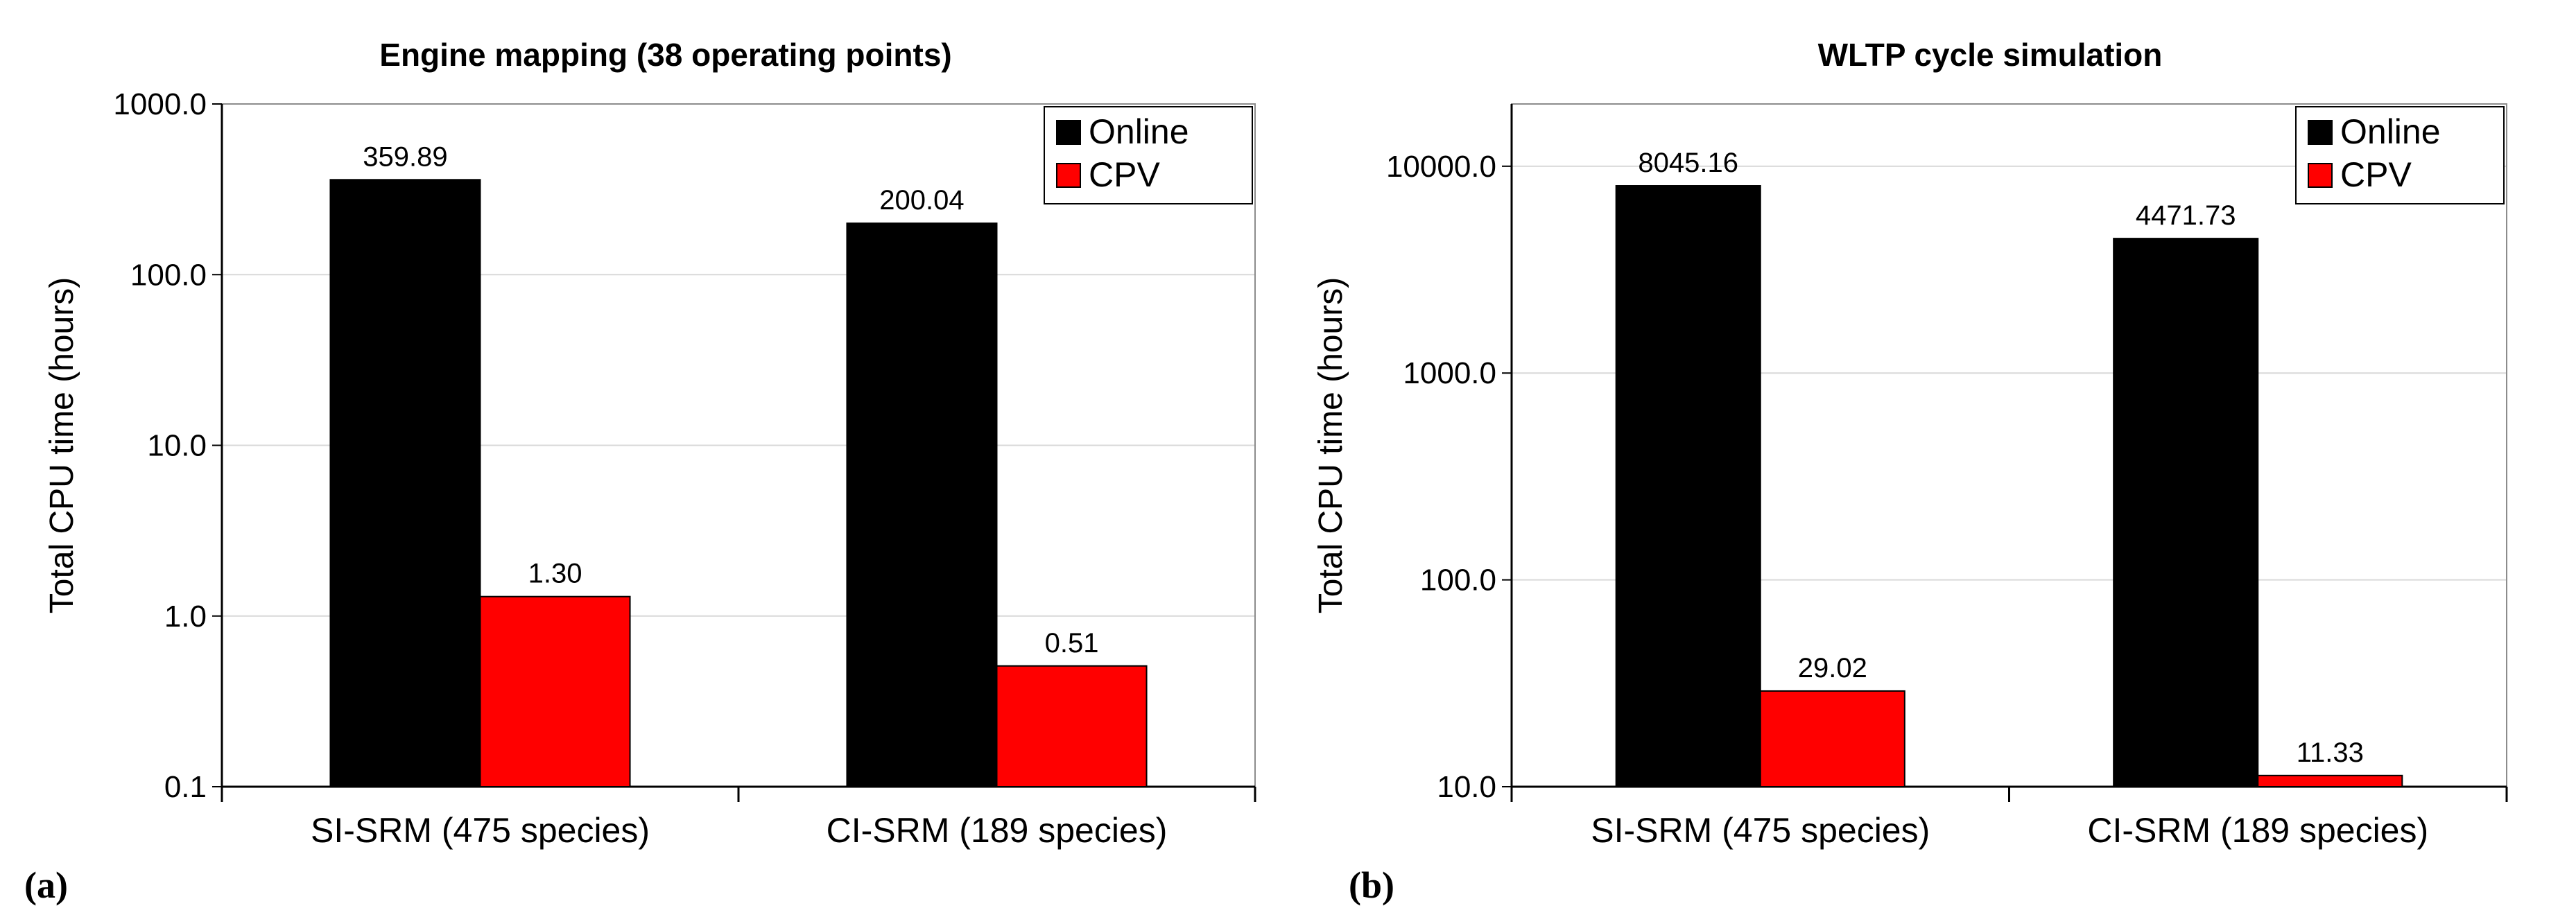 The image size is (2576, 908). I want to click on data-label: 200.04, so click(921, 200).